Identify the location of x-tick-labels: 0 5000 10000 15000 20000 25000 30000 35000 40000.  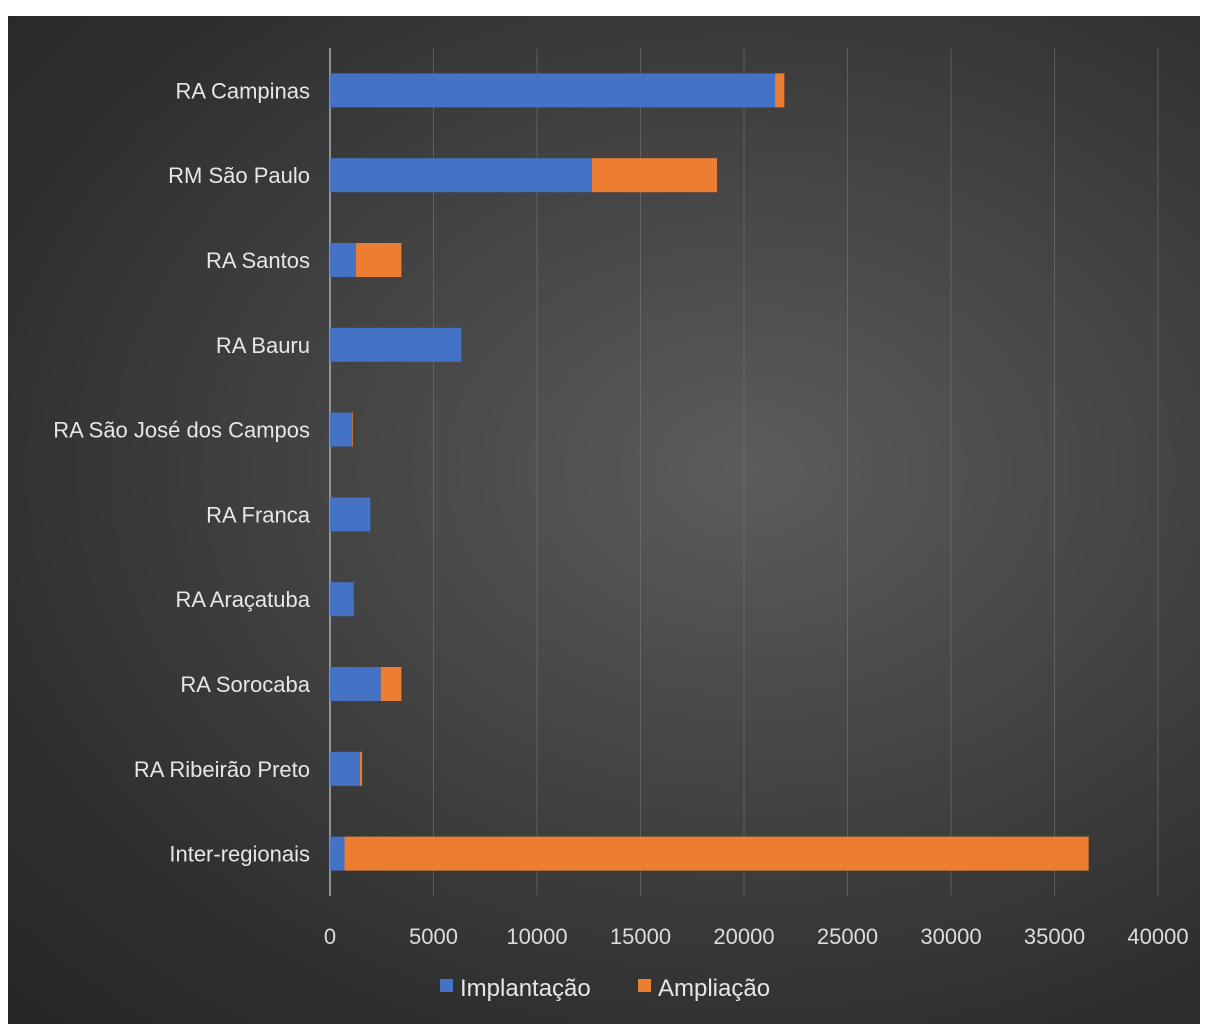
(756, 936).